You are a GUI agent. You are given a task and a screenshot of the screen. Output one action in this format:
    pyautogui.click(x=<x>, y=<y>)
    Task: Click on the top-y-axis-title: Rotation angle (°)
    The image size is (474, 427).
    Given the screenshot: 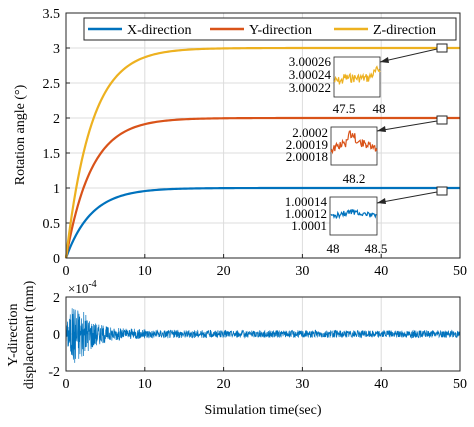 What is the action you would take?
    pyautogui.click(x=20, y=134)
    